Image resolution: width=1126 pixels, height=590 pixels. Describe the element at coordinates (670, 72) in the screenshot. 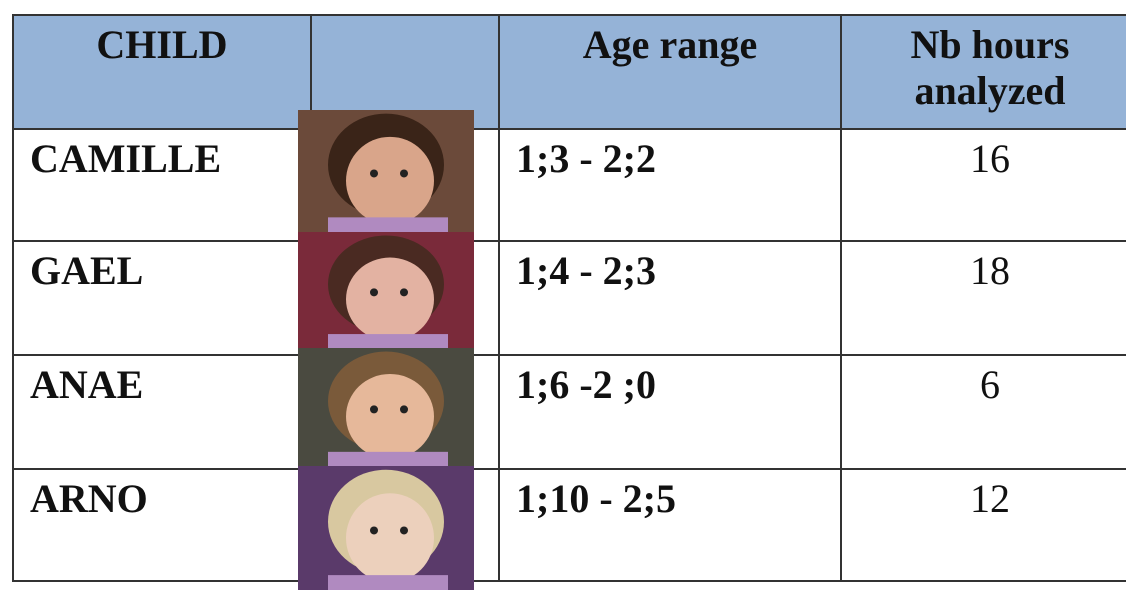

I see `header-cell: Age range` at that location.